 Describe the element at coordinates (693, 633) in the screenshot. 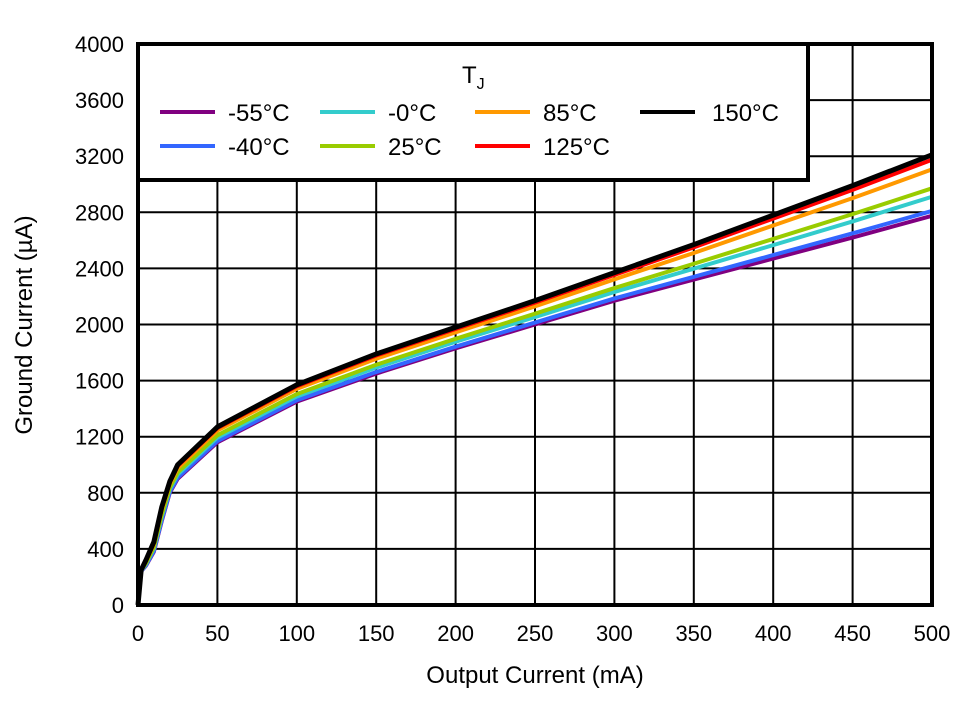

I see `x-tick-label: 350` at that location.